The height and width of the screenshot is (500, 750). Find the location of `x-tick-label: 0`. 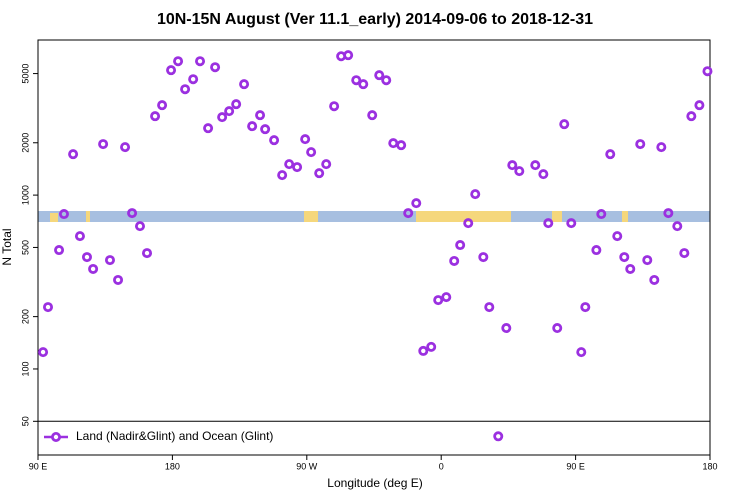

x-tick-label: 0 is located at coordinates (441, 466).